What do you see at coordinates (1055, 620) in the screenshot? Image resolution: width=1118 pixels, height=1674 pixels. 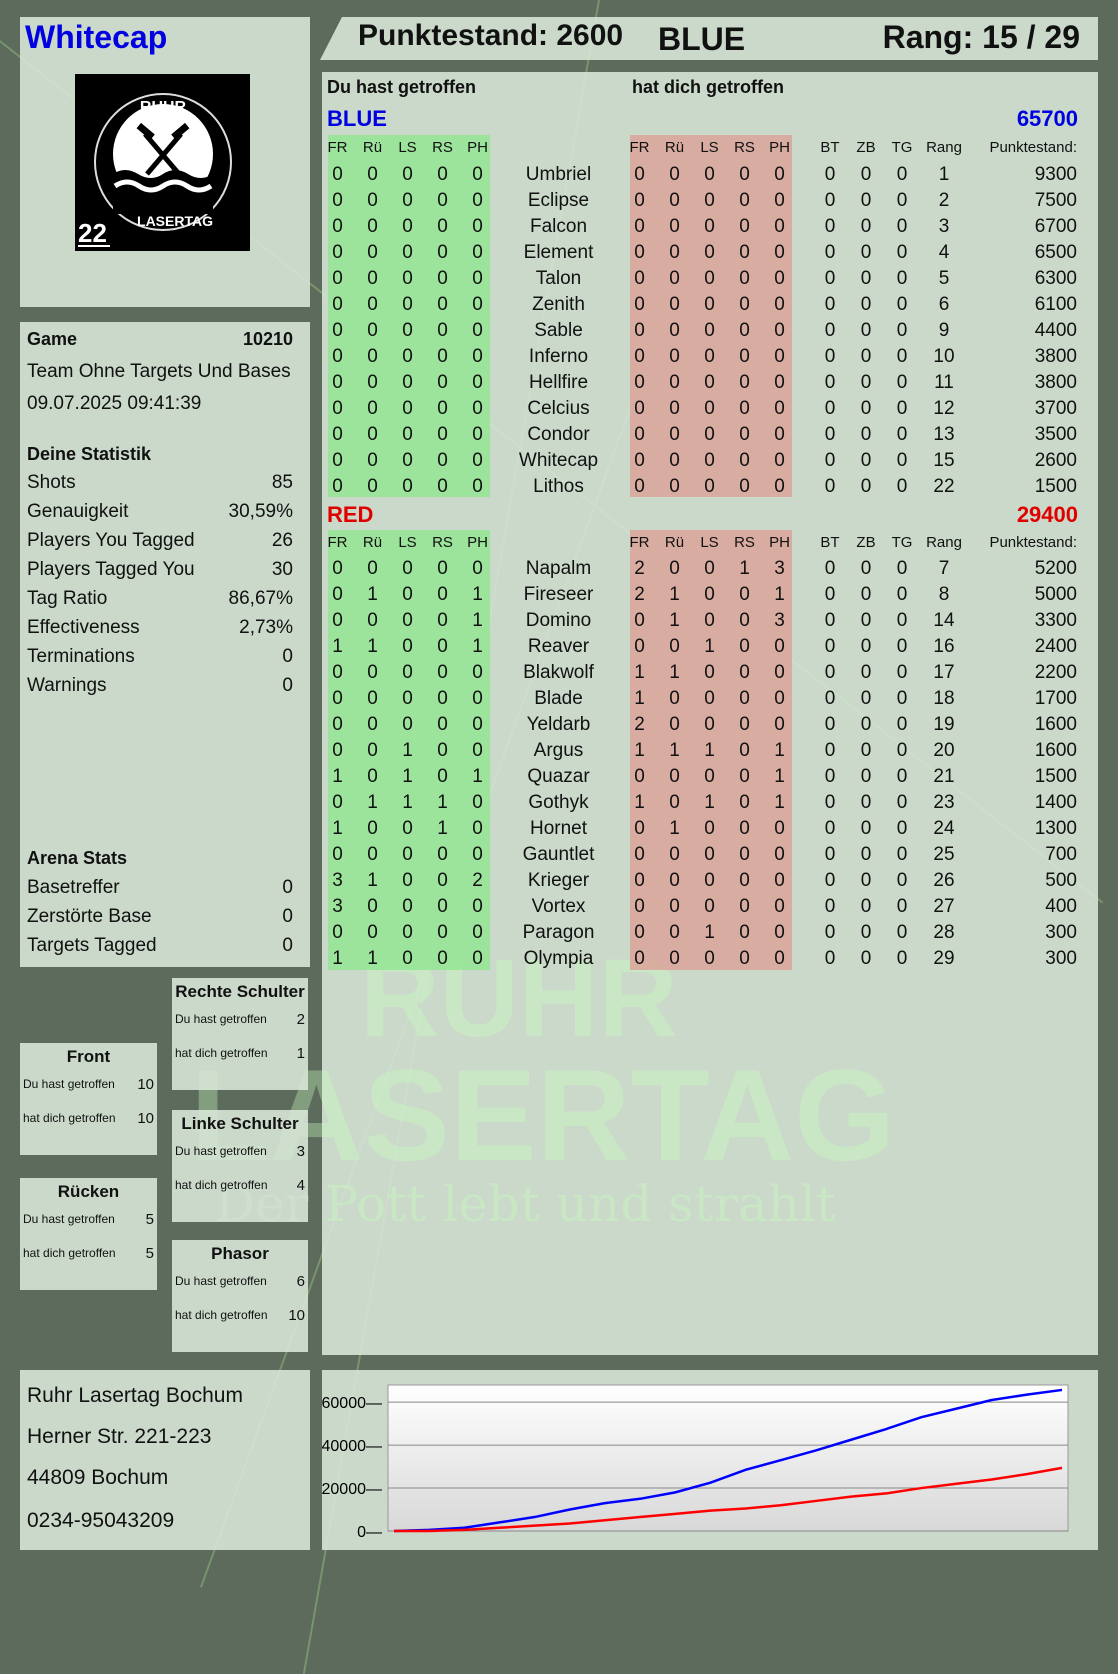 I see `table-cell: 3300` at bounding box center [1055, 620].